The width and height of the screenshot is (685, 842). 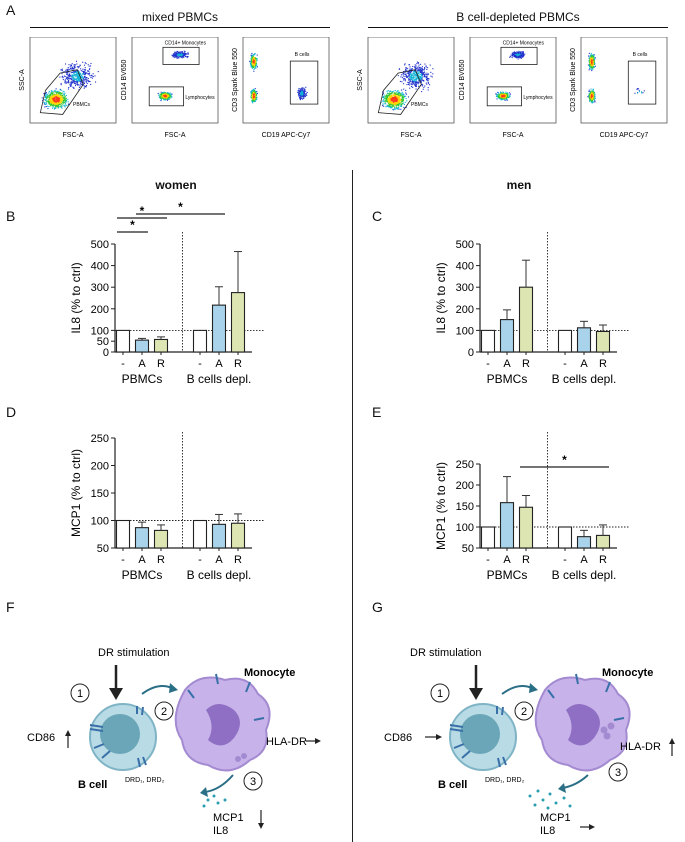 What do you see at coordinates (41, 738) in the screenshot?
I see `f-cd86-label: CD86` at bounding box center [41, 738].